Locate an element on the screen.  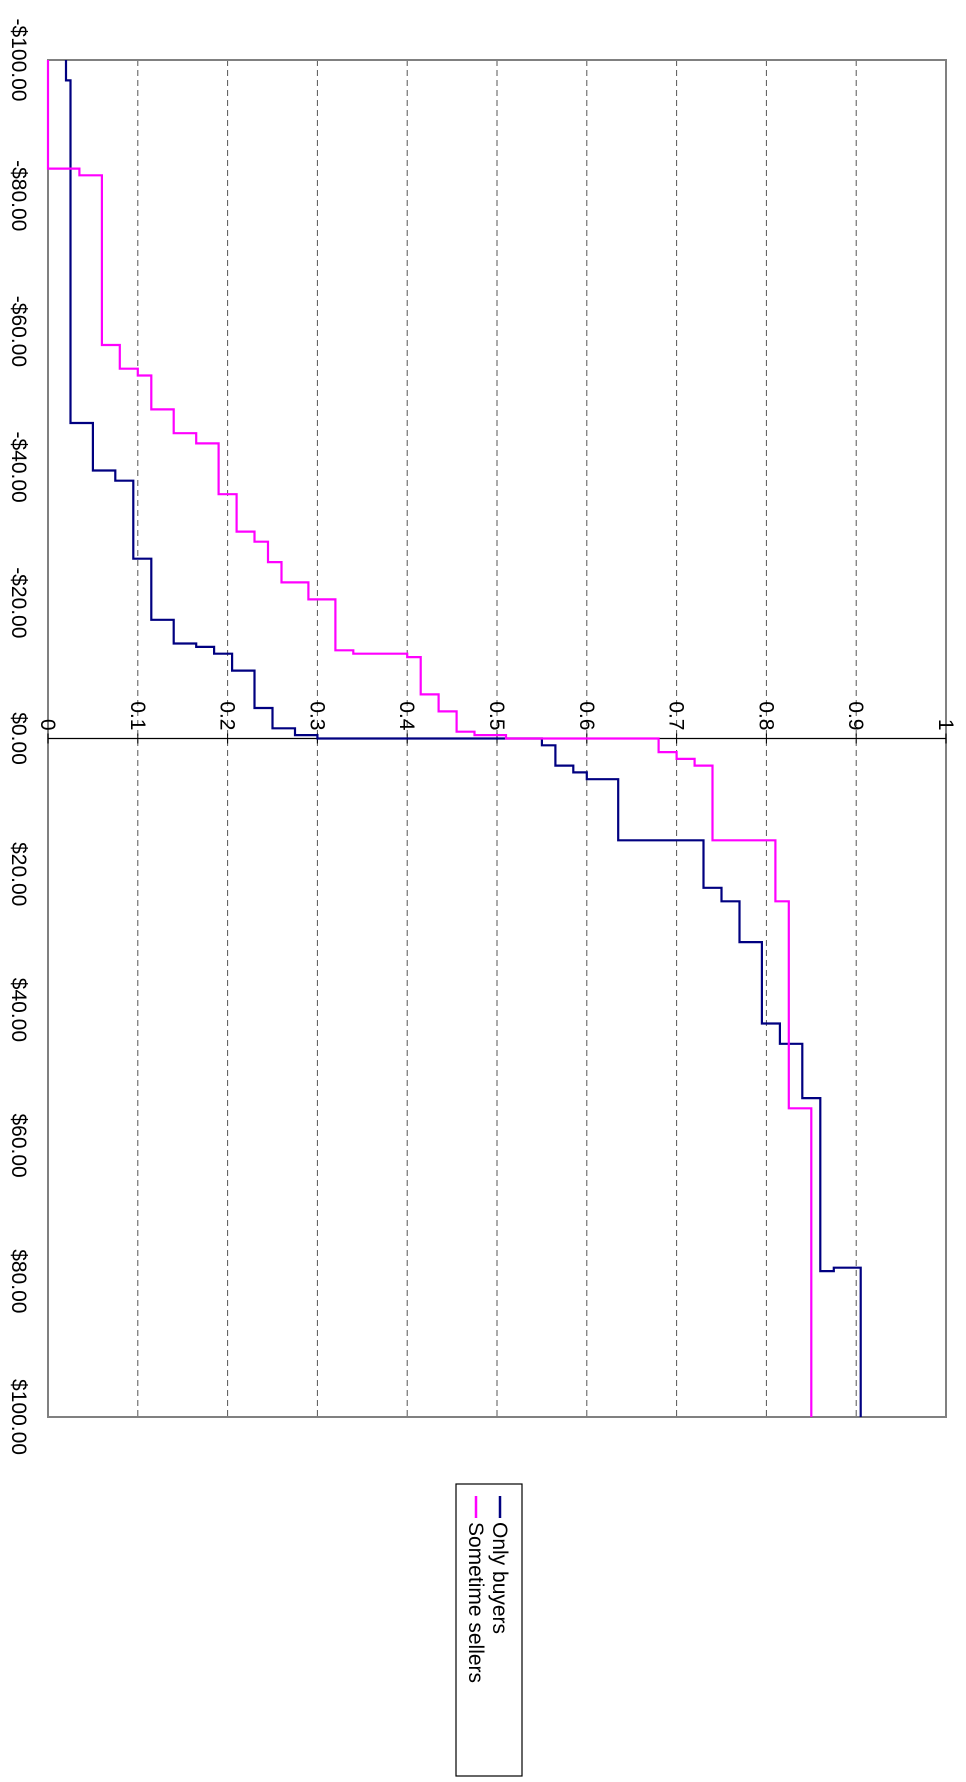
legend-box is located at coordinates (489, 1630).